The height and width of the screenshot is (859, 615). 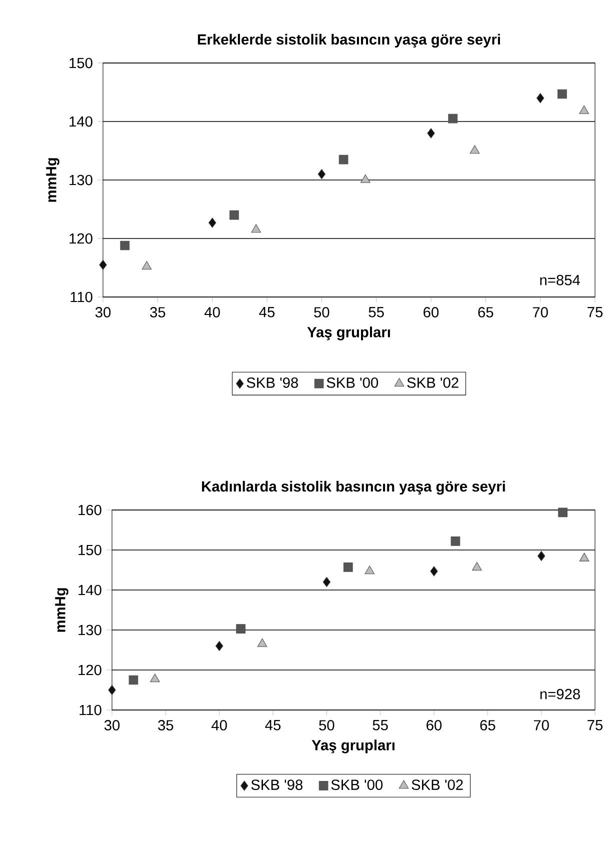 What do you see at coordinates (90, 510) in the screenshot?
I see `y-tick-label: 160` at bounding box center [90, 510].